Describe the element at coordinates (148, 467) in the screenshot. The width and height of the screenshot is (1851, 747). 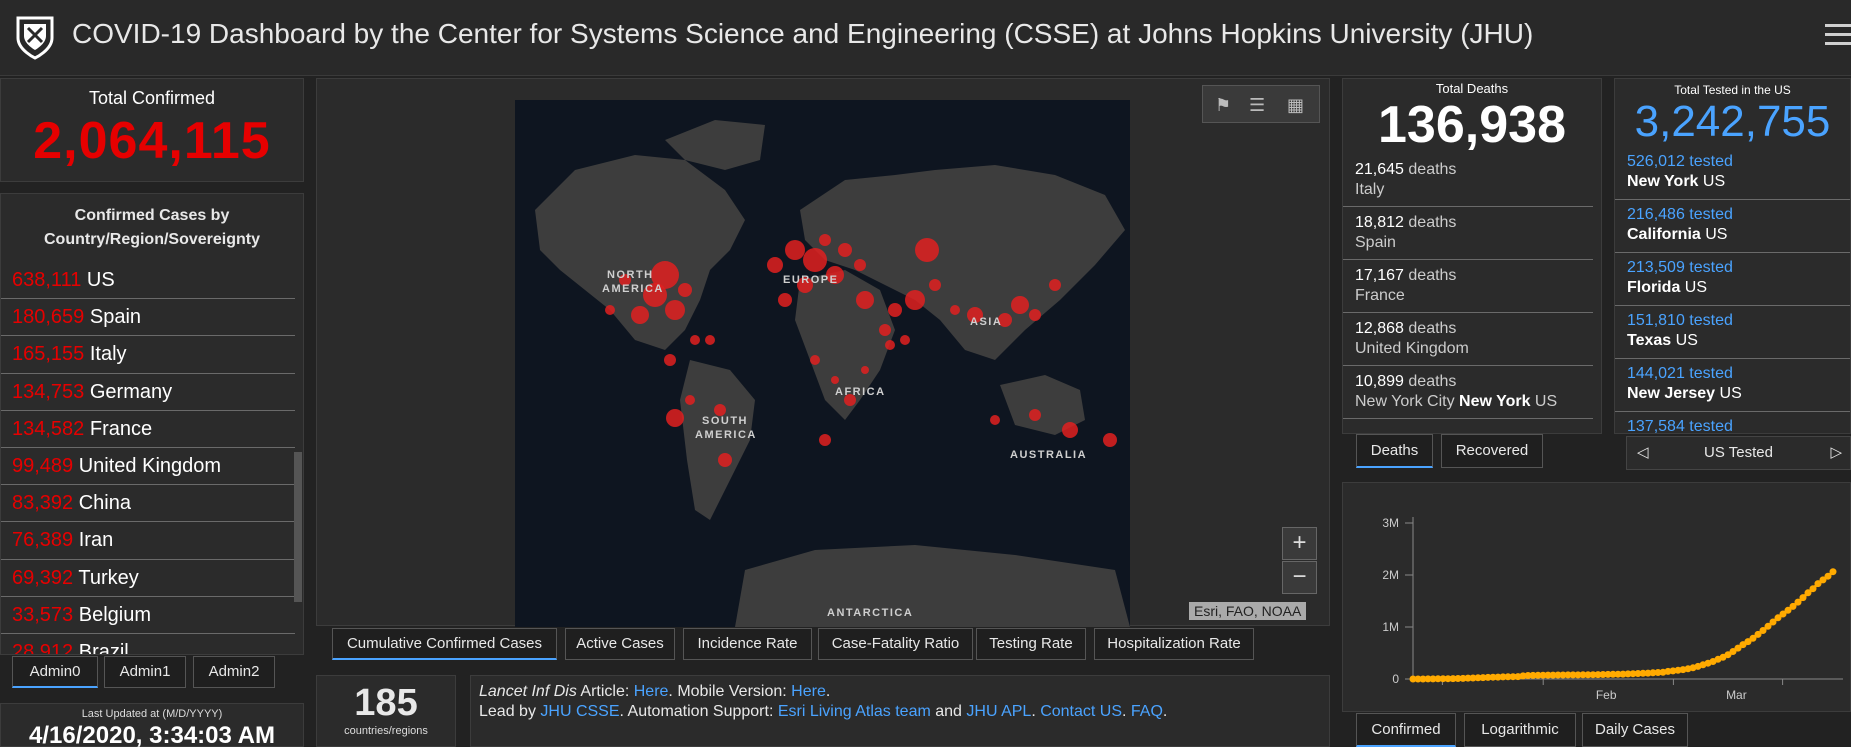
I see `list-item: 99,489 United Kingdom` at that location.